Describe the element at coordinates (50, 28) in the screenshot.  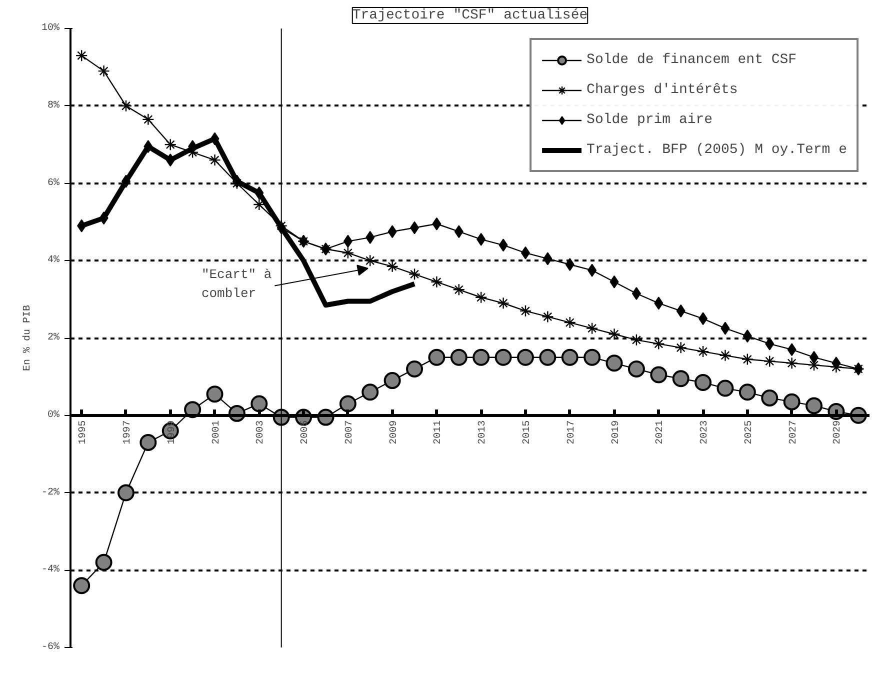
I see `y-tick-label: 10%` at that location.